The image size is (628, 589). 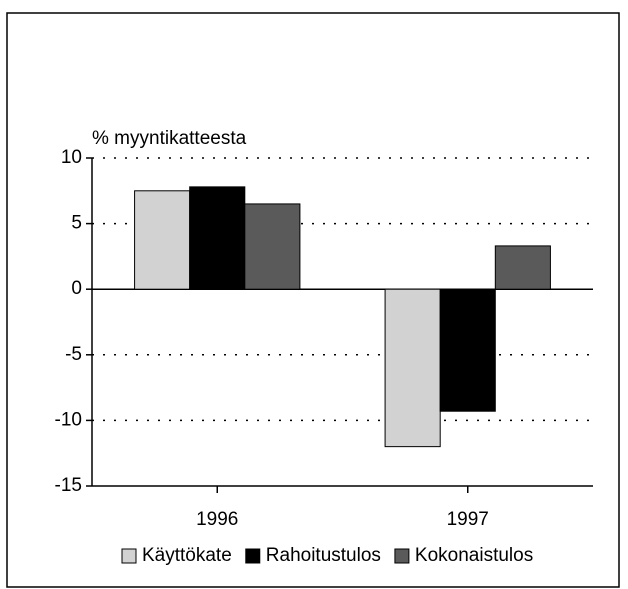 What do you see at coordinates (323, 555) in the screenshot?
I see `legend-label: Rahoitustulos` at bounding box center [323, 555].